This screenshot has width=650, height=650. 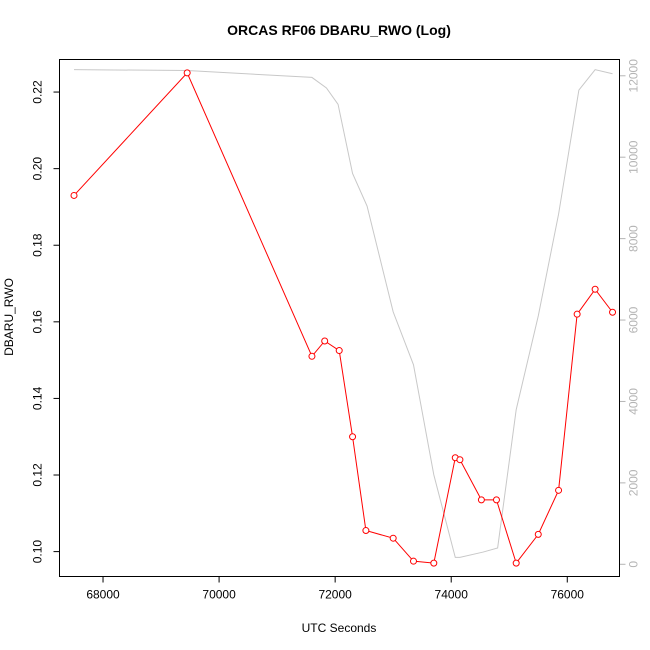 I want to click on y-tick-label: 0.14, so click(x=38, y=398).